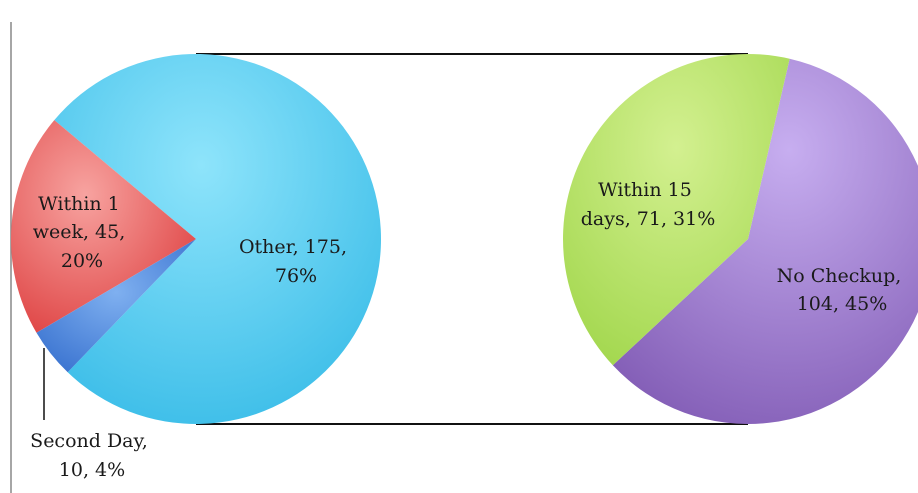 This screenshot has width=918, height=493. Describe the element at coordinates (839, 276) in the screenshot. I see `label-no-checkup-line-1: No Checkup,` at that location.